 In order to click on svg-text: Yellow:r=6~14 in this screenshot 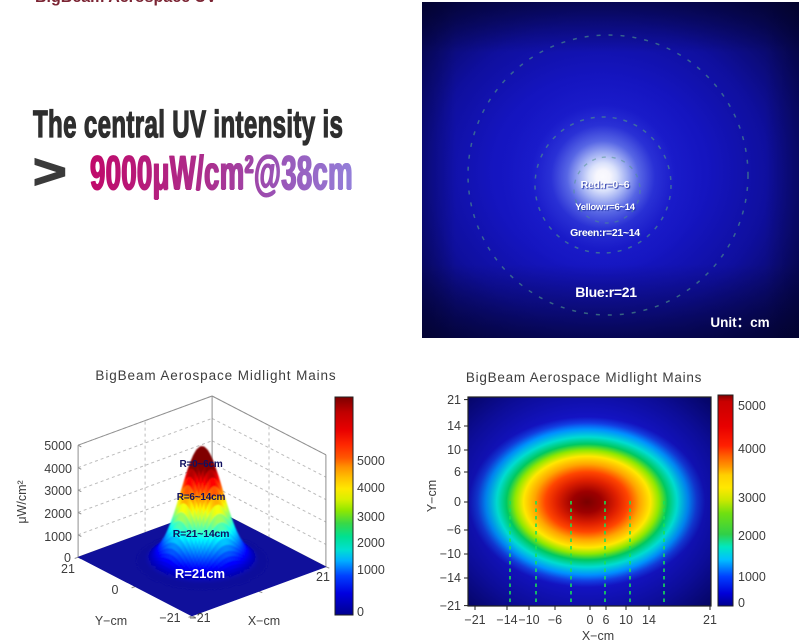, I will do `click(605, 207)`.